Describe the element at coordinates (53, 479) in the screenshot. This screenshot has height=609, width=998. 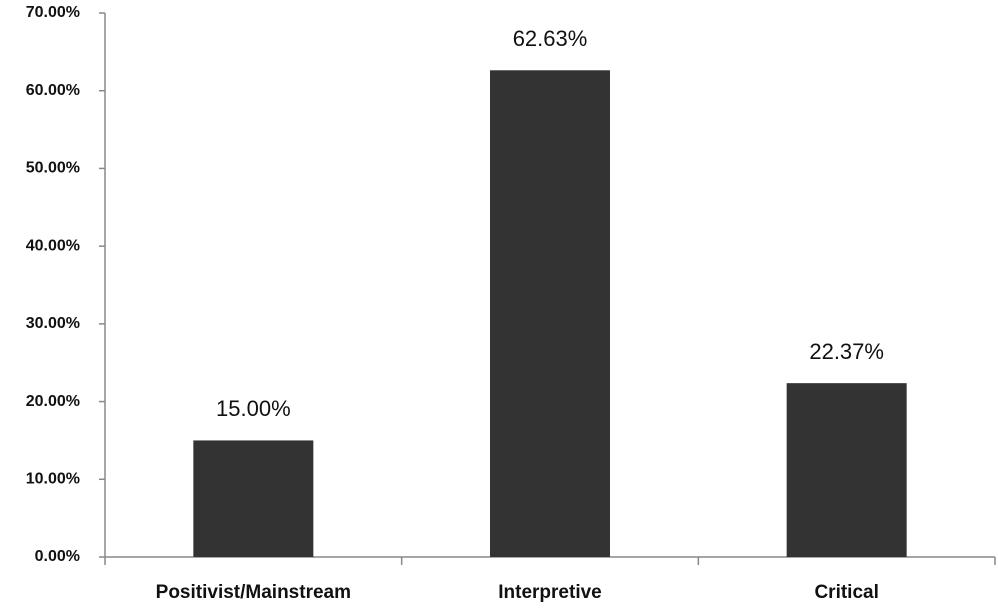
I see `y-tick-label: 10.00%` at that location.